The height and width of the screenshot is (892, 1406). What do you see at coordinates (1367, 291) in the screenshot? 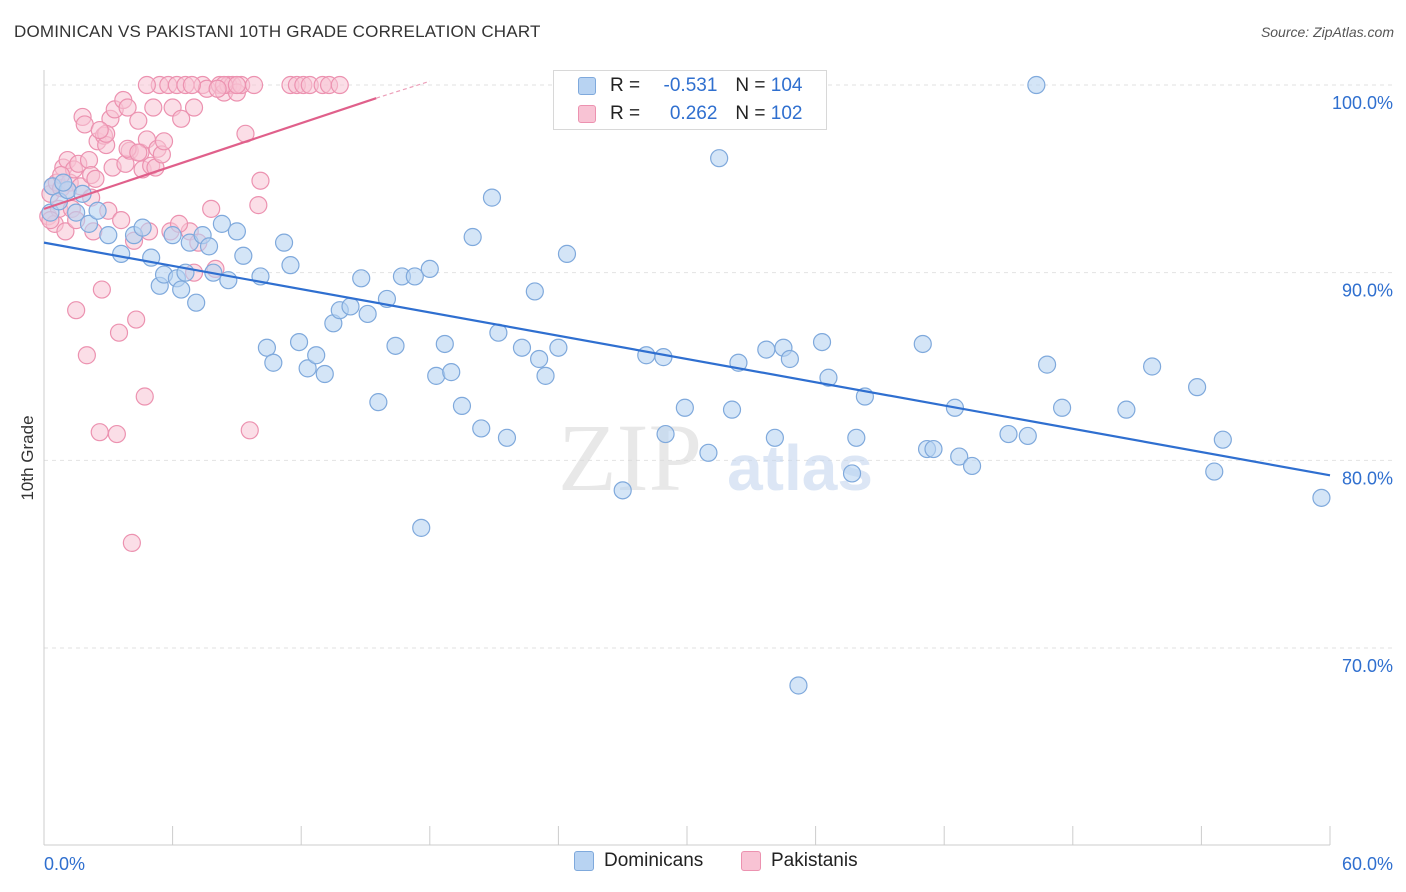
I see `y-tick-label: 90.0%` at bounding box center [1367, 291].